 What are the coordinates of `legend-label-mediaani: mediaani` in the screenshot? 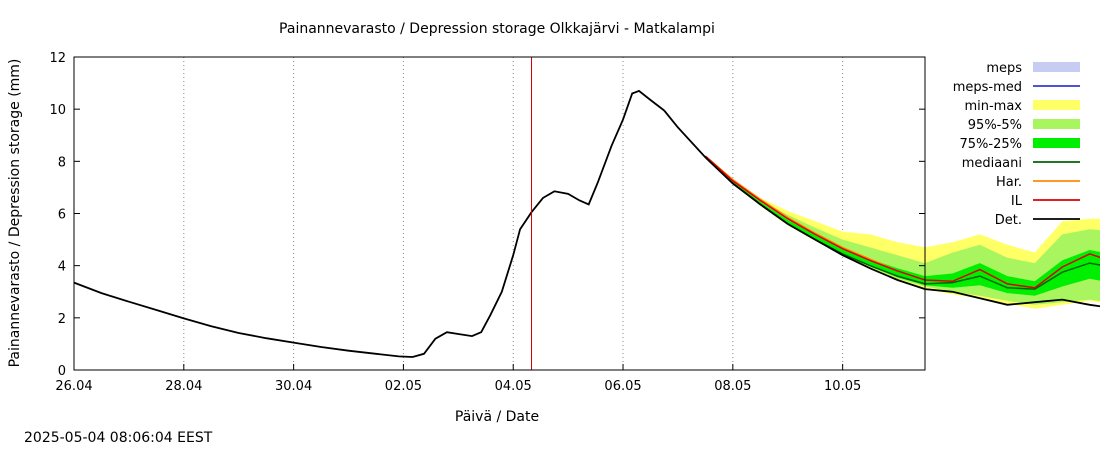 It's located at (992, 163).